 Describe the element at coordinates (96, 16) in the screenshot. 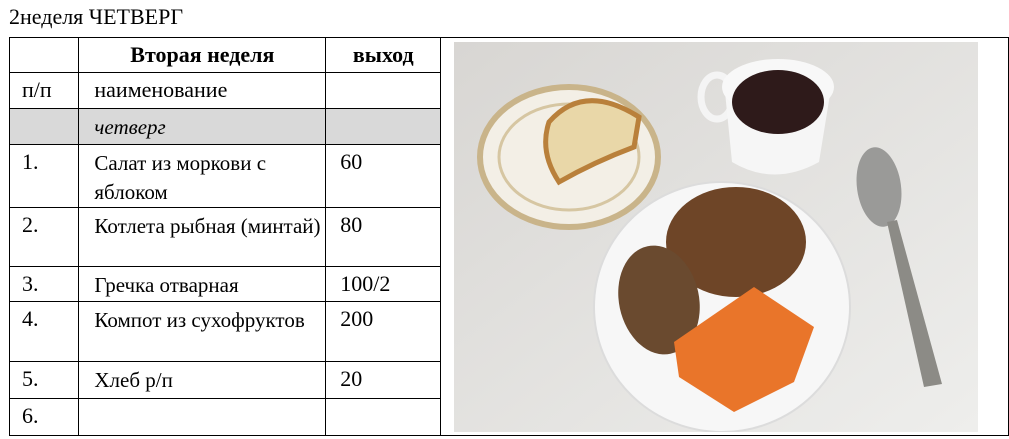

I see `page-title: 2неделя ЧЕТВЕРГ` at that location.